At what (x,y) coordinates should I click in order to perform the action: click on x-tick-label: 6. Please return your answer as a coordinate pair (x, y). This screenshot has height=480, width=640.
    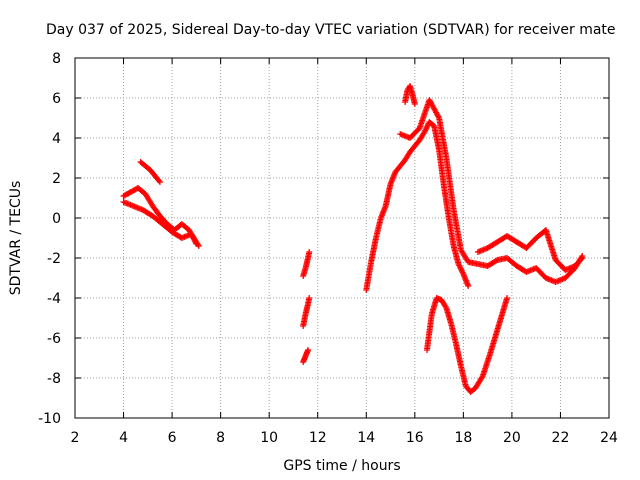
    Looking at the image, I should click on (172, 438).